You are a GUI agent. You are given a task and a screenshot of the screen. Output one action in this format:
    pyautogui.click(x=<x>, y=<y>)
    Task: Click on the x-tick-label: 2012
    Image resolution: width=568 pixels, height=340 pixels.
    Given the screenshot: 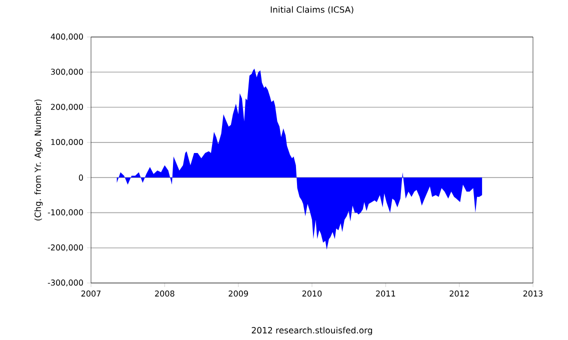 What is the action you would take?
    pyautogui.click(x=459, y=293)
    